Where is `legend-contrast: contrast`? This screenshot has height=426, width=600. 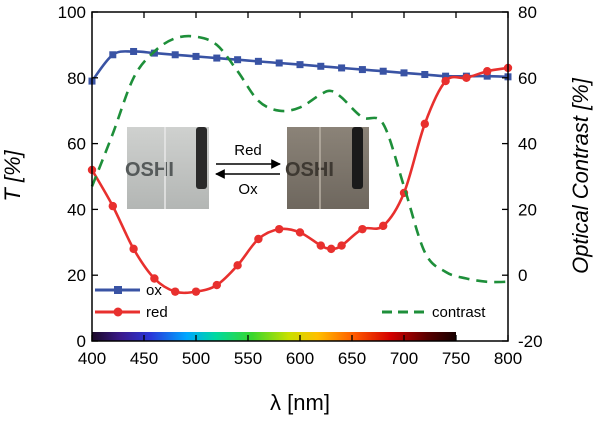
legend-contrast: contrast is located at coordinates (434, 312).